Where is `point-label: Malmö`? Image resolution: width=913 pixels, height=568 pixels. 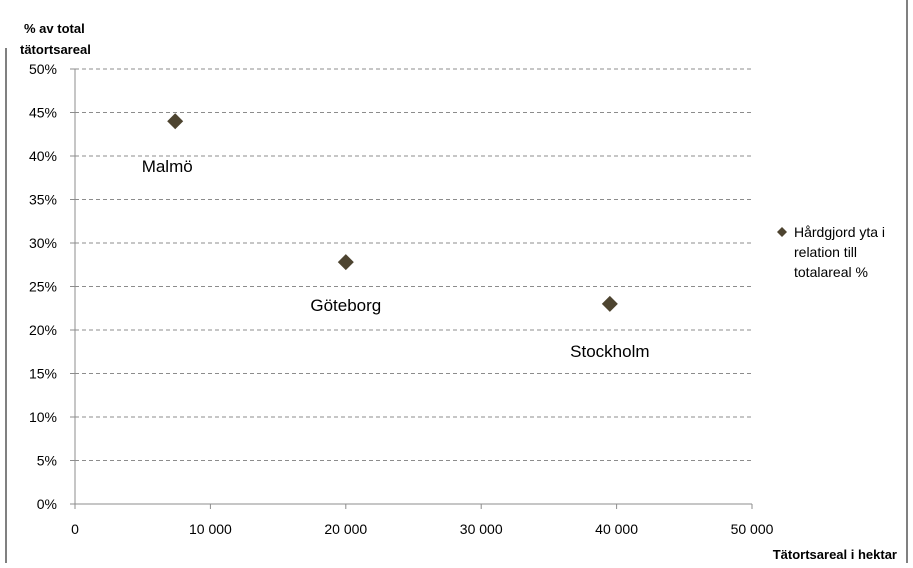 point-label: Malmö is located at coordinates (167, 166).